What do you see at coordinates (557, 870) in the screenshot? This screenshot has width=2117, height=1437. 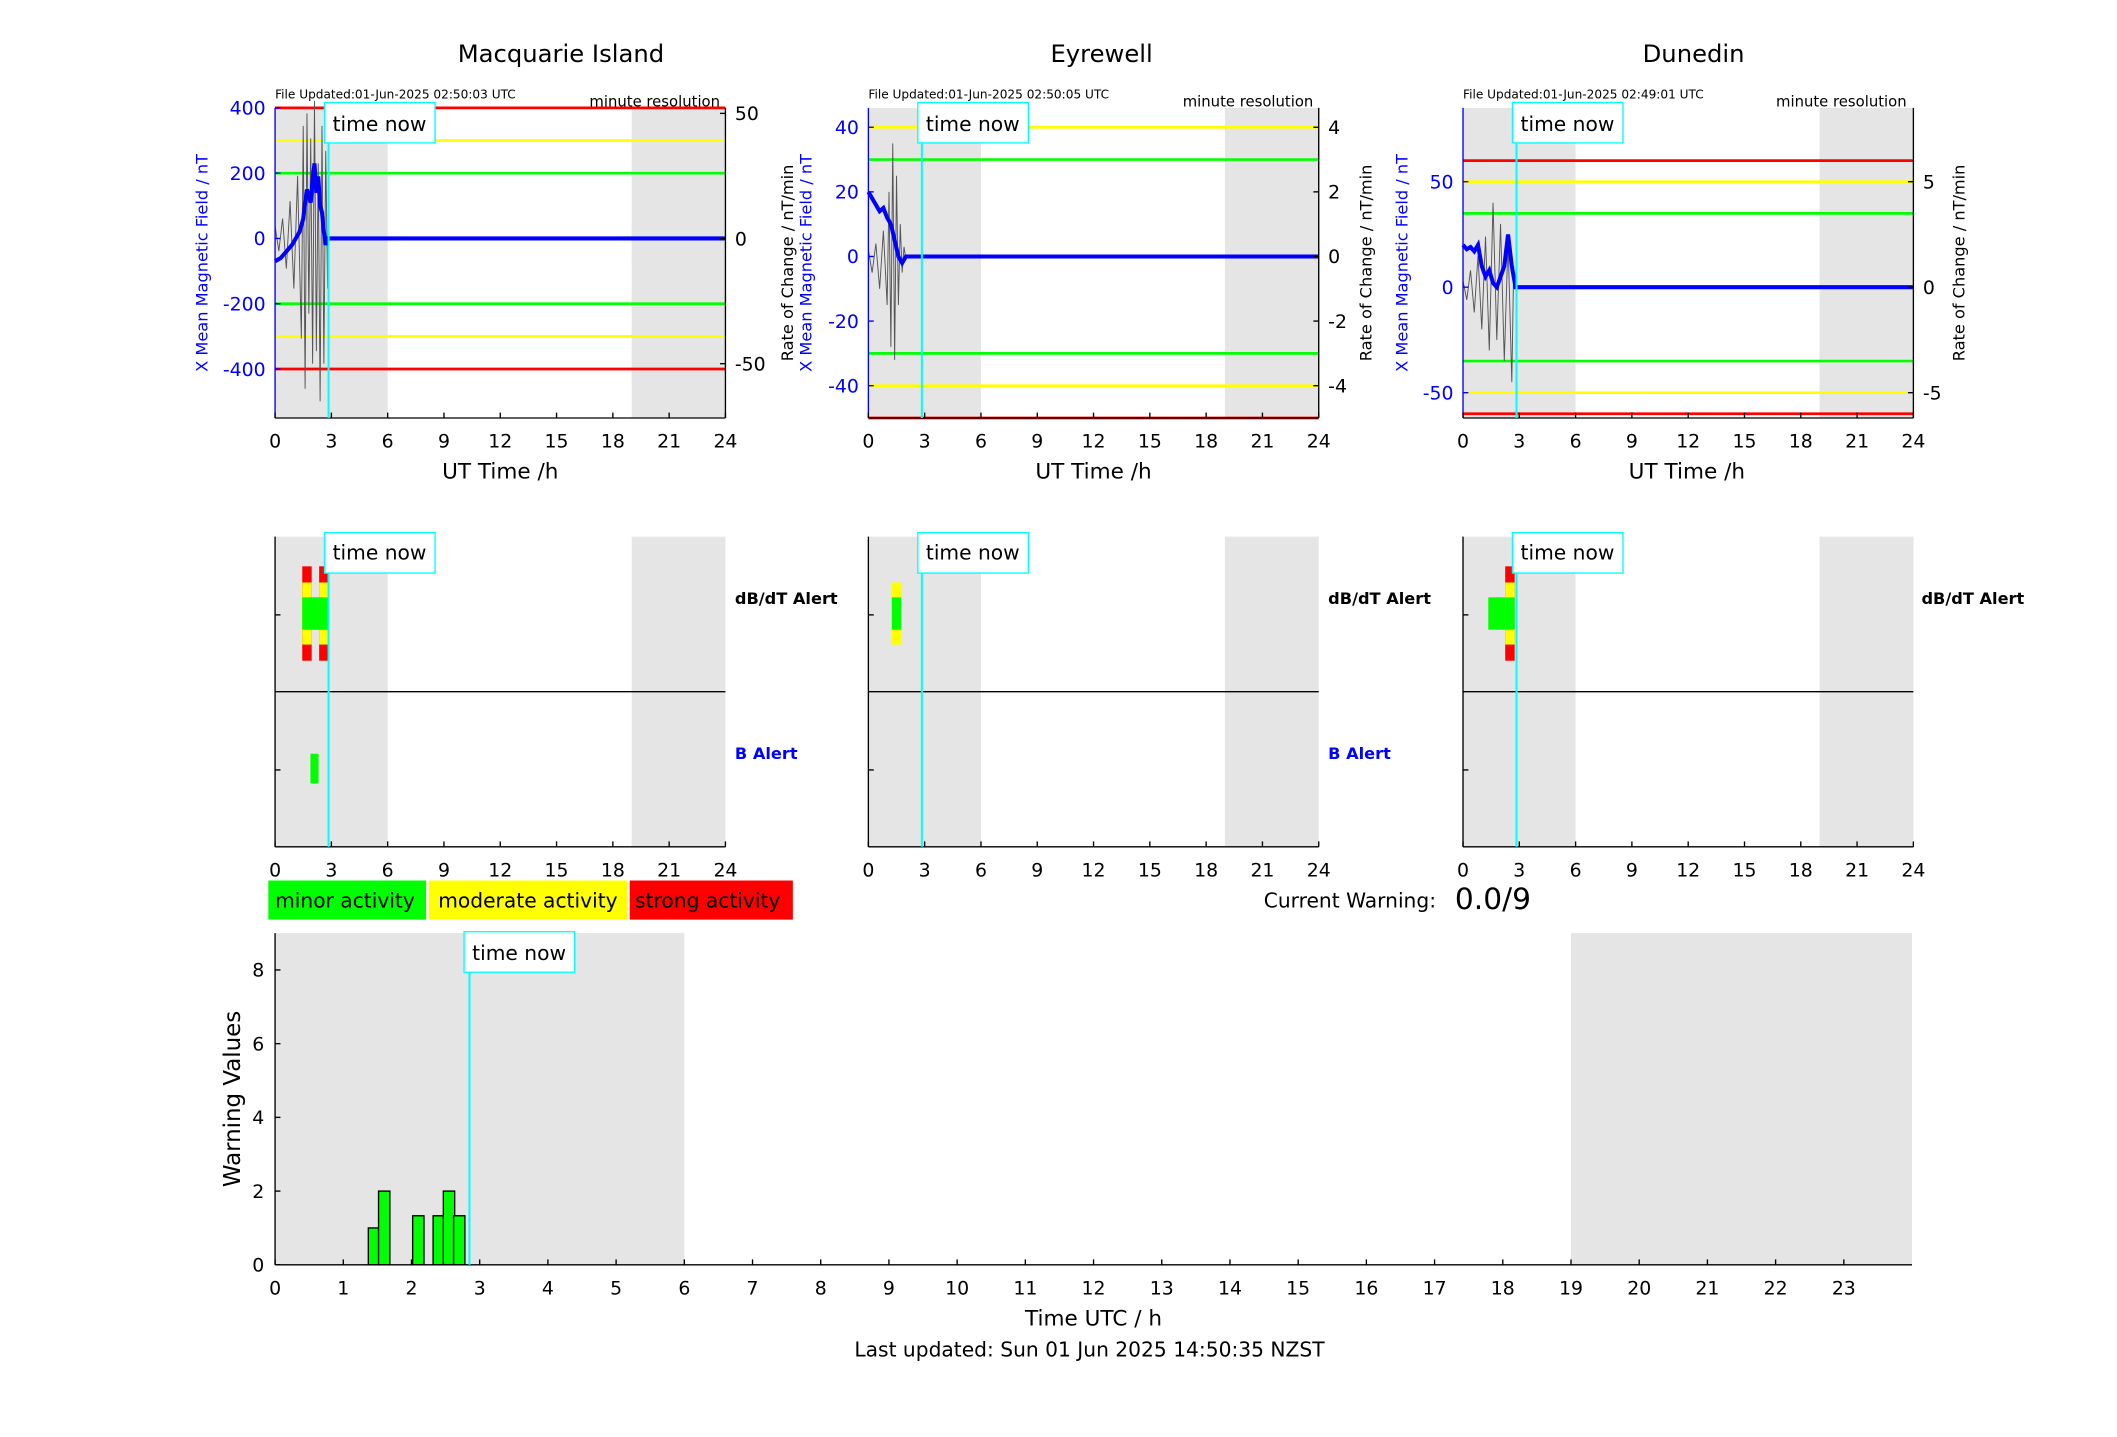 I see `alert-x-tick-label-macquarie: 15` at bounding box center [557, 870].